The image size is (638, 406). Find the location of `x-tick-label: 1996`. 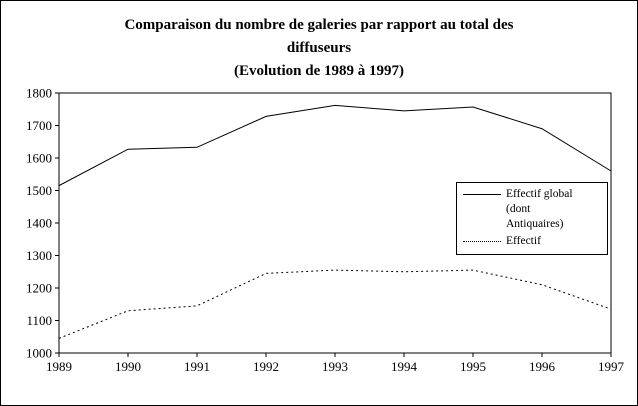

x-tick-label: 1996 is located at coordinates (542, 366).